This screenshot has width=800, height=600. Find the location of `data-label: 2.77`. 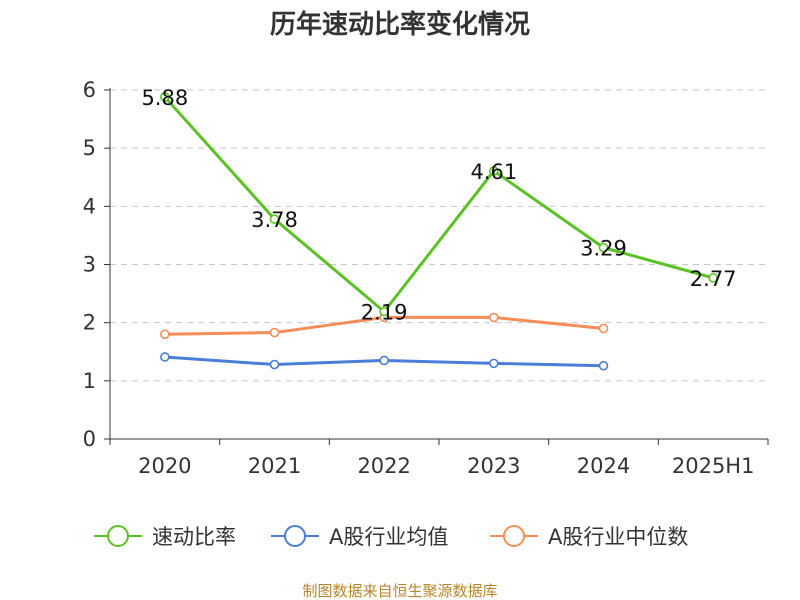

data-label: 2.77 is located at coordinates (713, 279).